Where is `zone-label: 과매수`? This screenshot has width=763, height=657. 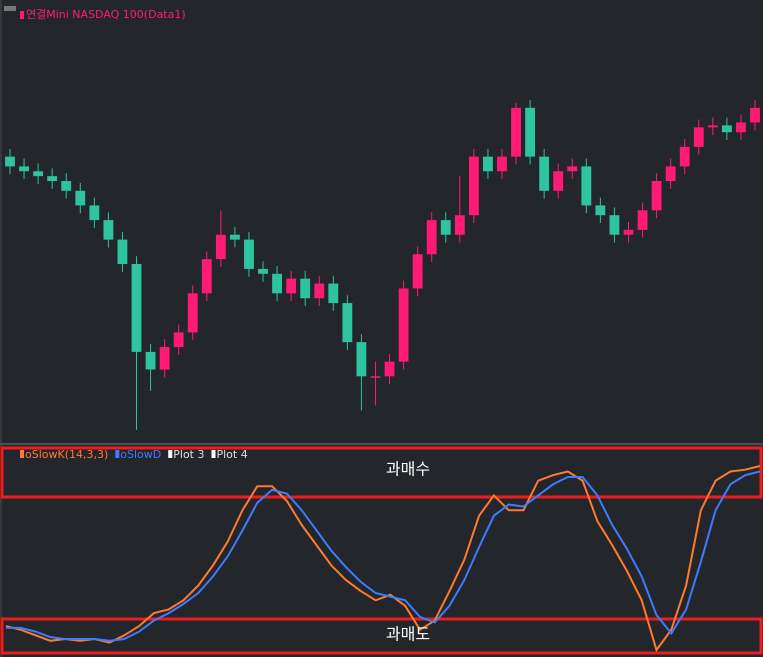
zone-label: 과매수 is located at coordinates (408, 469).